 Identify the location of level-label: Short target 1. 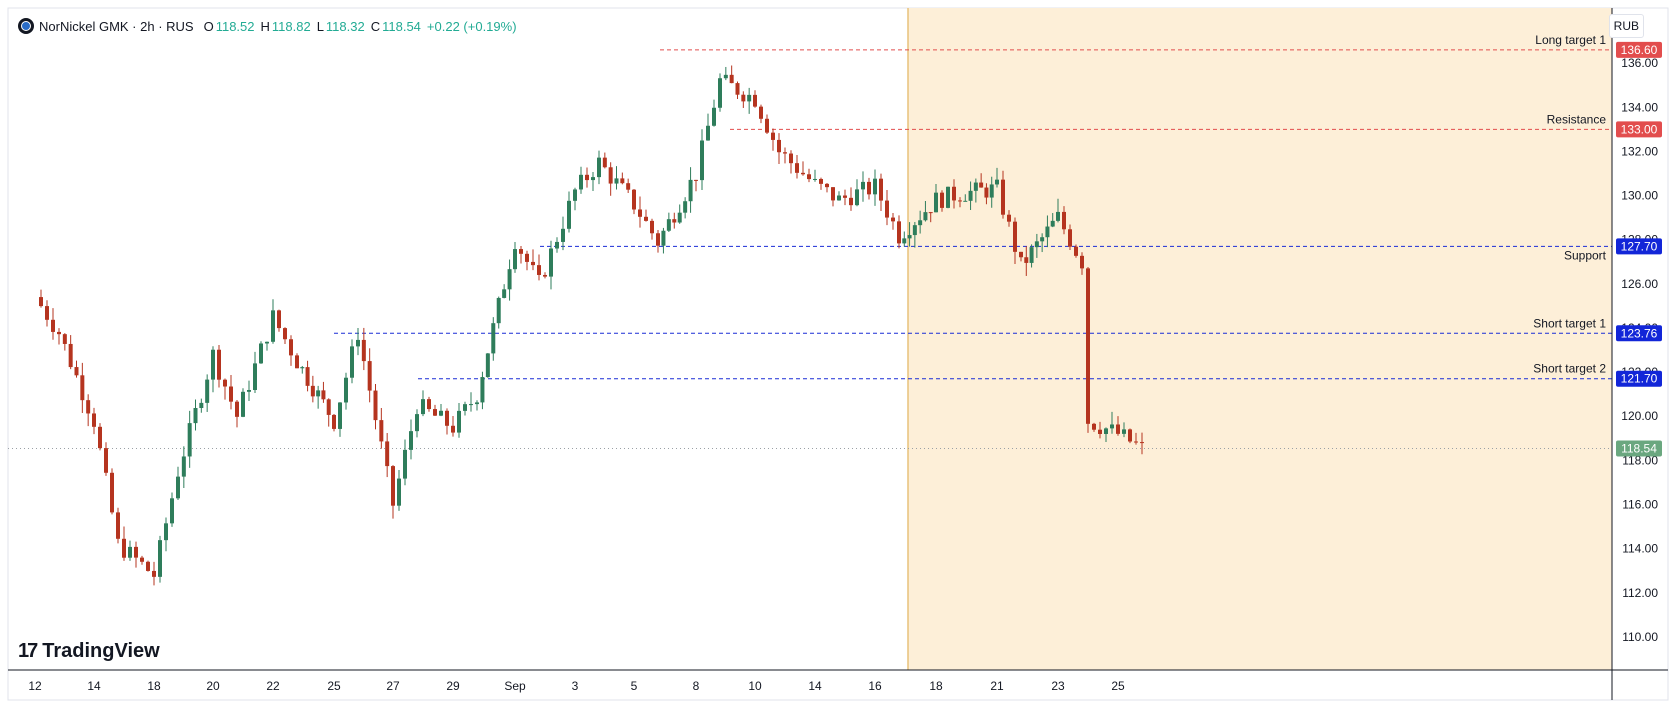
(1569, 323).